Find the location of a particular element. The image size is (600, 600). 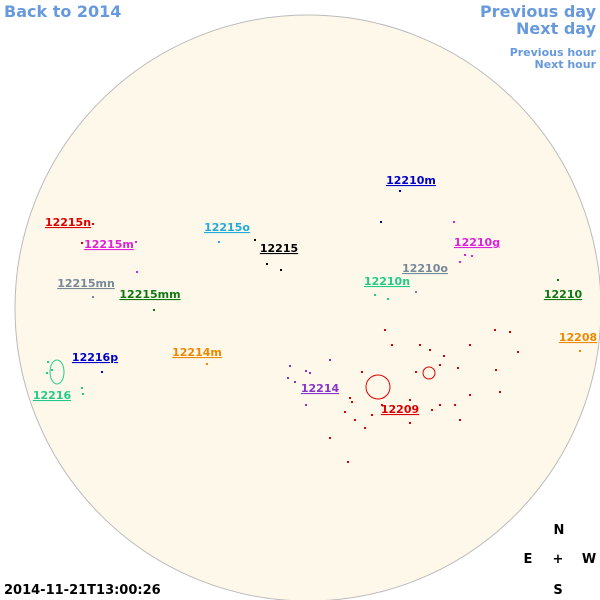

region-label: 12210o is located at coordinates (425, 268).